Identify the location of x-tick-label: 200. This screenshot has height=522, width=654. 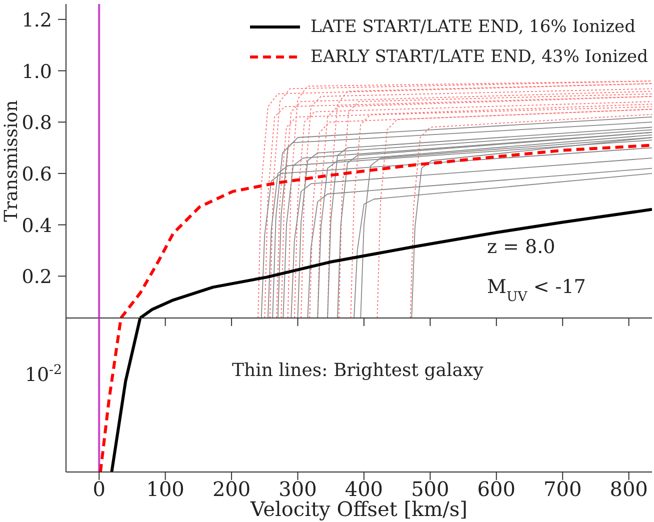
(231, 489).